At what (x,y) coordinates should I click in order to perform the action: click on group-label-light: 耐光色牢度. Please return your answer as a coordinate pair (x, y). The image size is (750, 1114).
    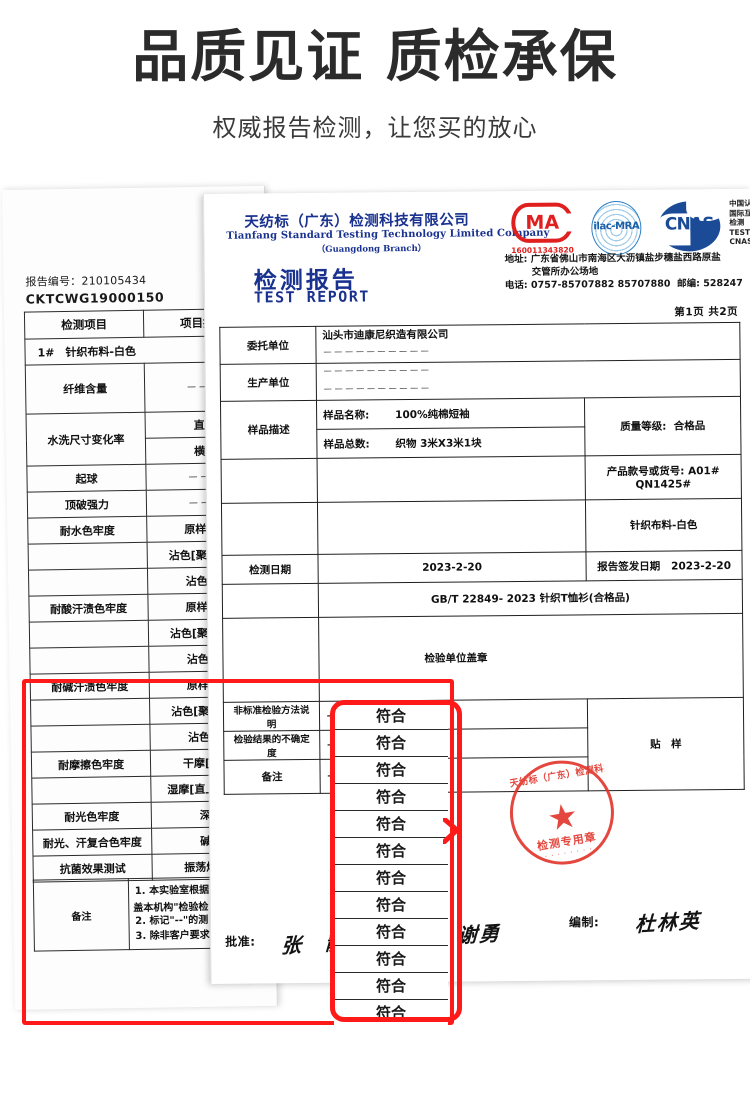
    Looking at the image, I should click on (92, 816).